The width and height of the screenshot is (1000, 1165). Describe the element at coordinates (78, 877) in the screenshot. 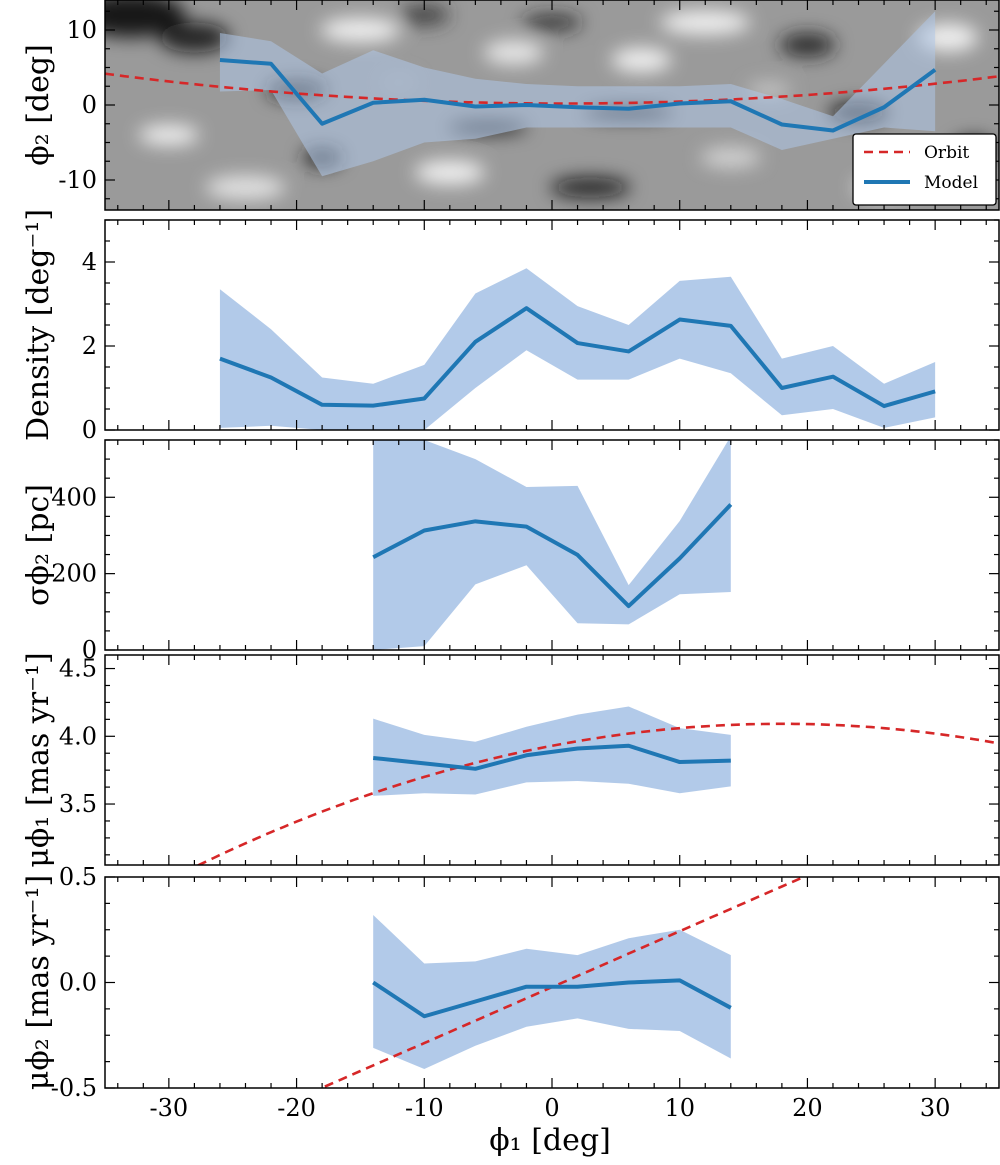

I see `mu-phi2-y-tick-label: 0.5` at that location.